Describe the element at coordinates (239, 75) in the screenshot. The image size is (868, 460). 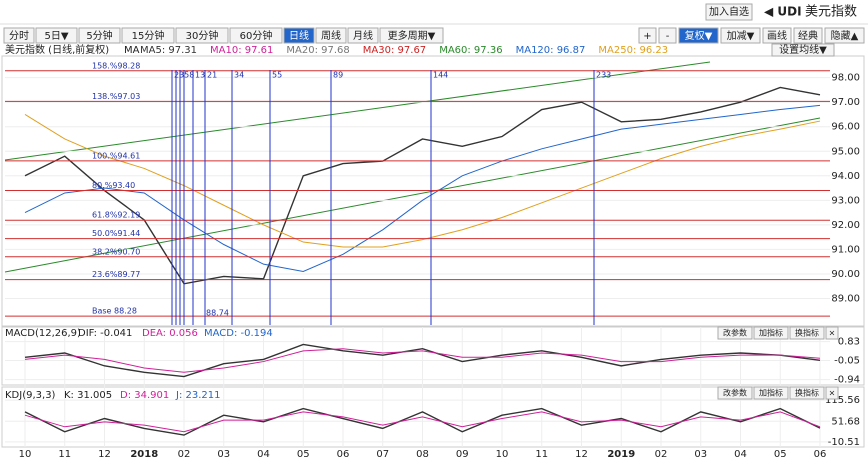
I see `time-label: 34` at that location.